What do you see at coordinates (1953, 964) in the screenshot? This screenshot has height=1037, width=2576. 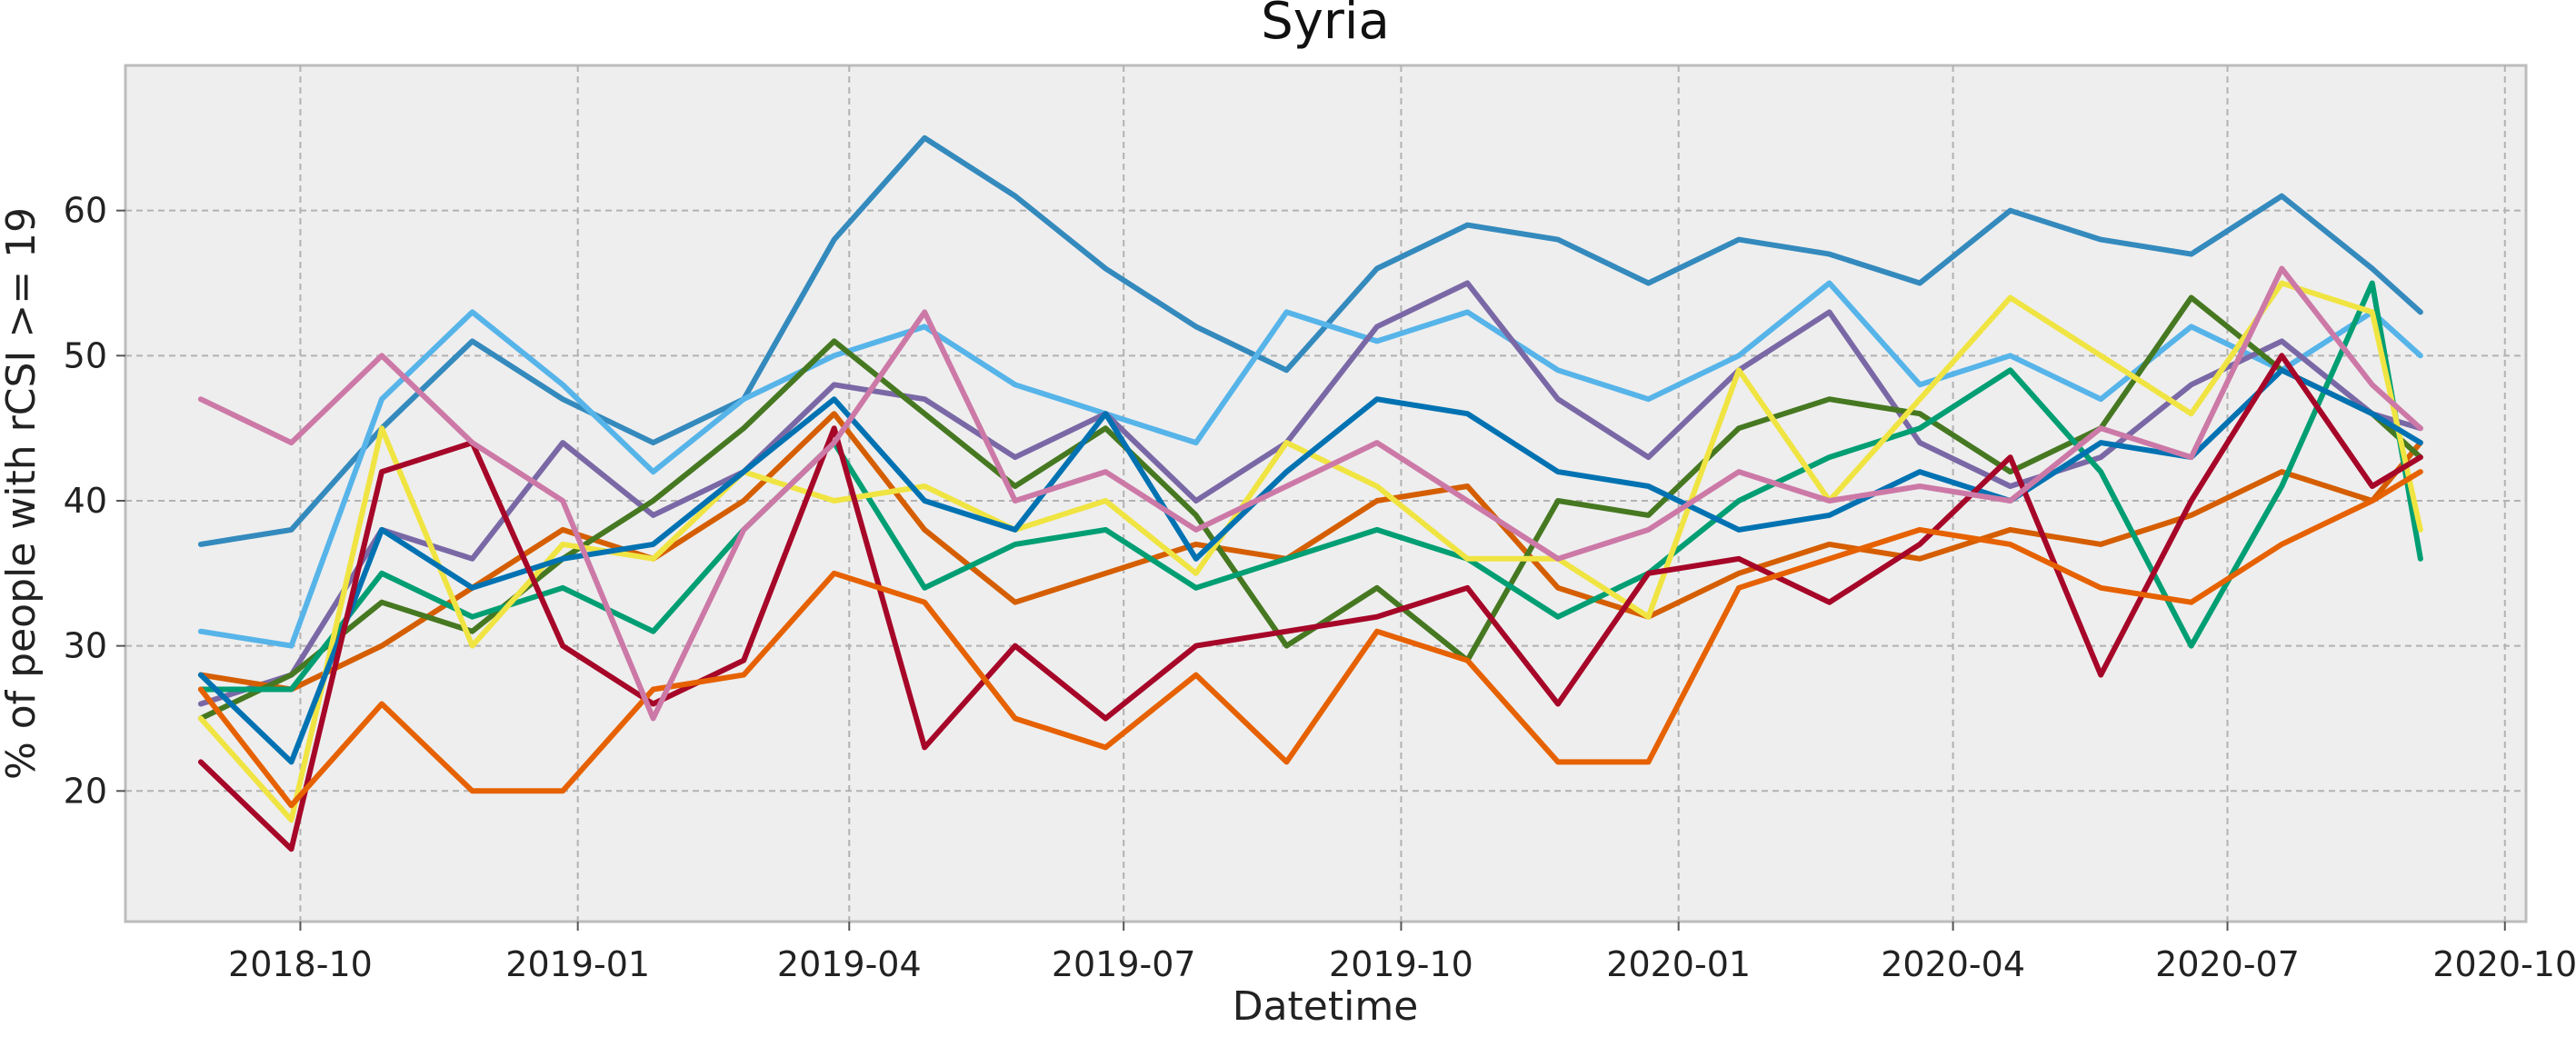 I see `x-tick-label: 2020-04` at bounding box center [1953, 964].